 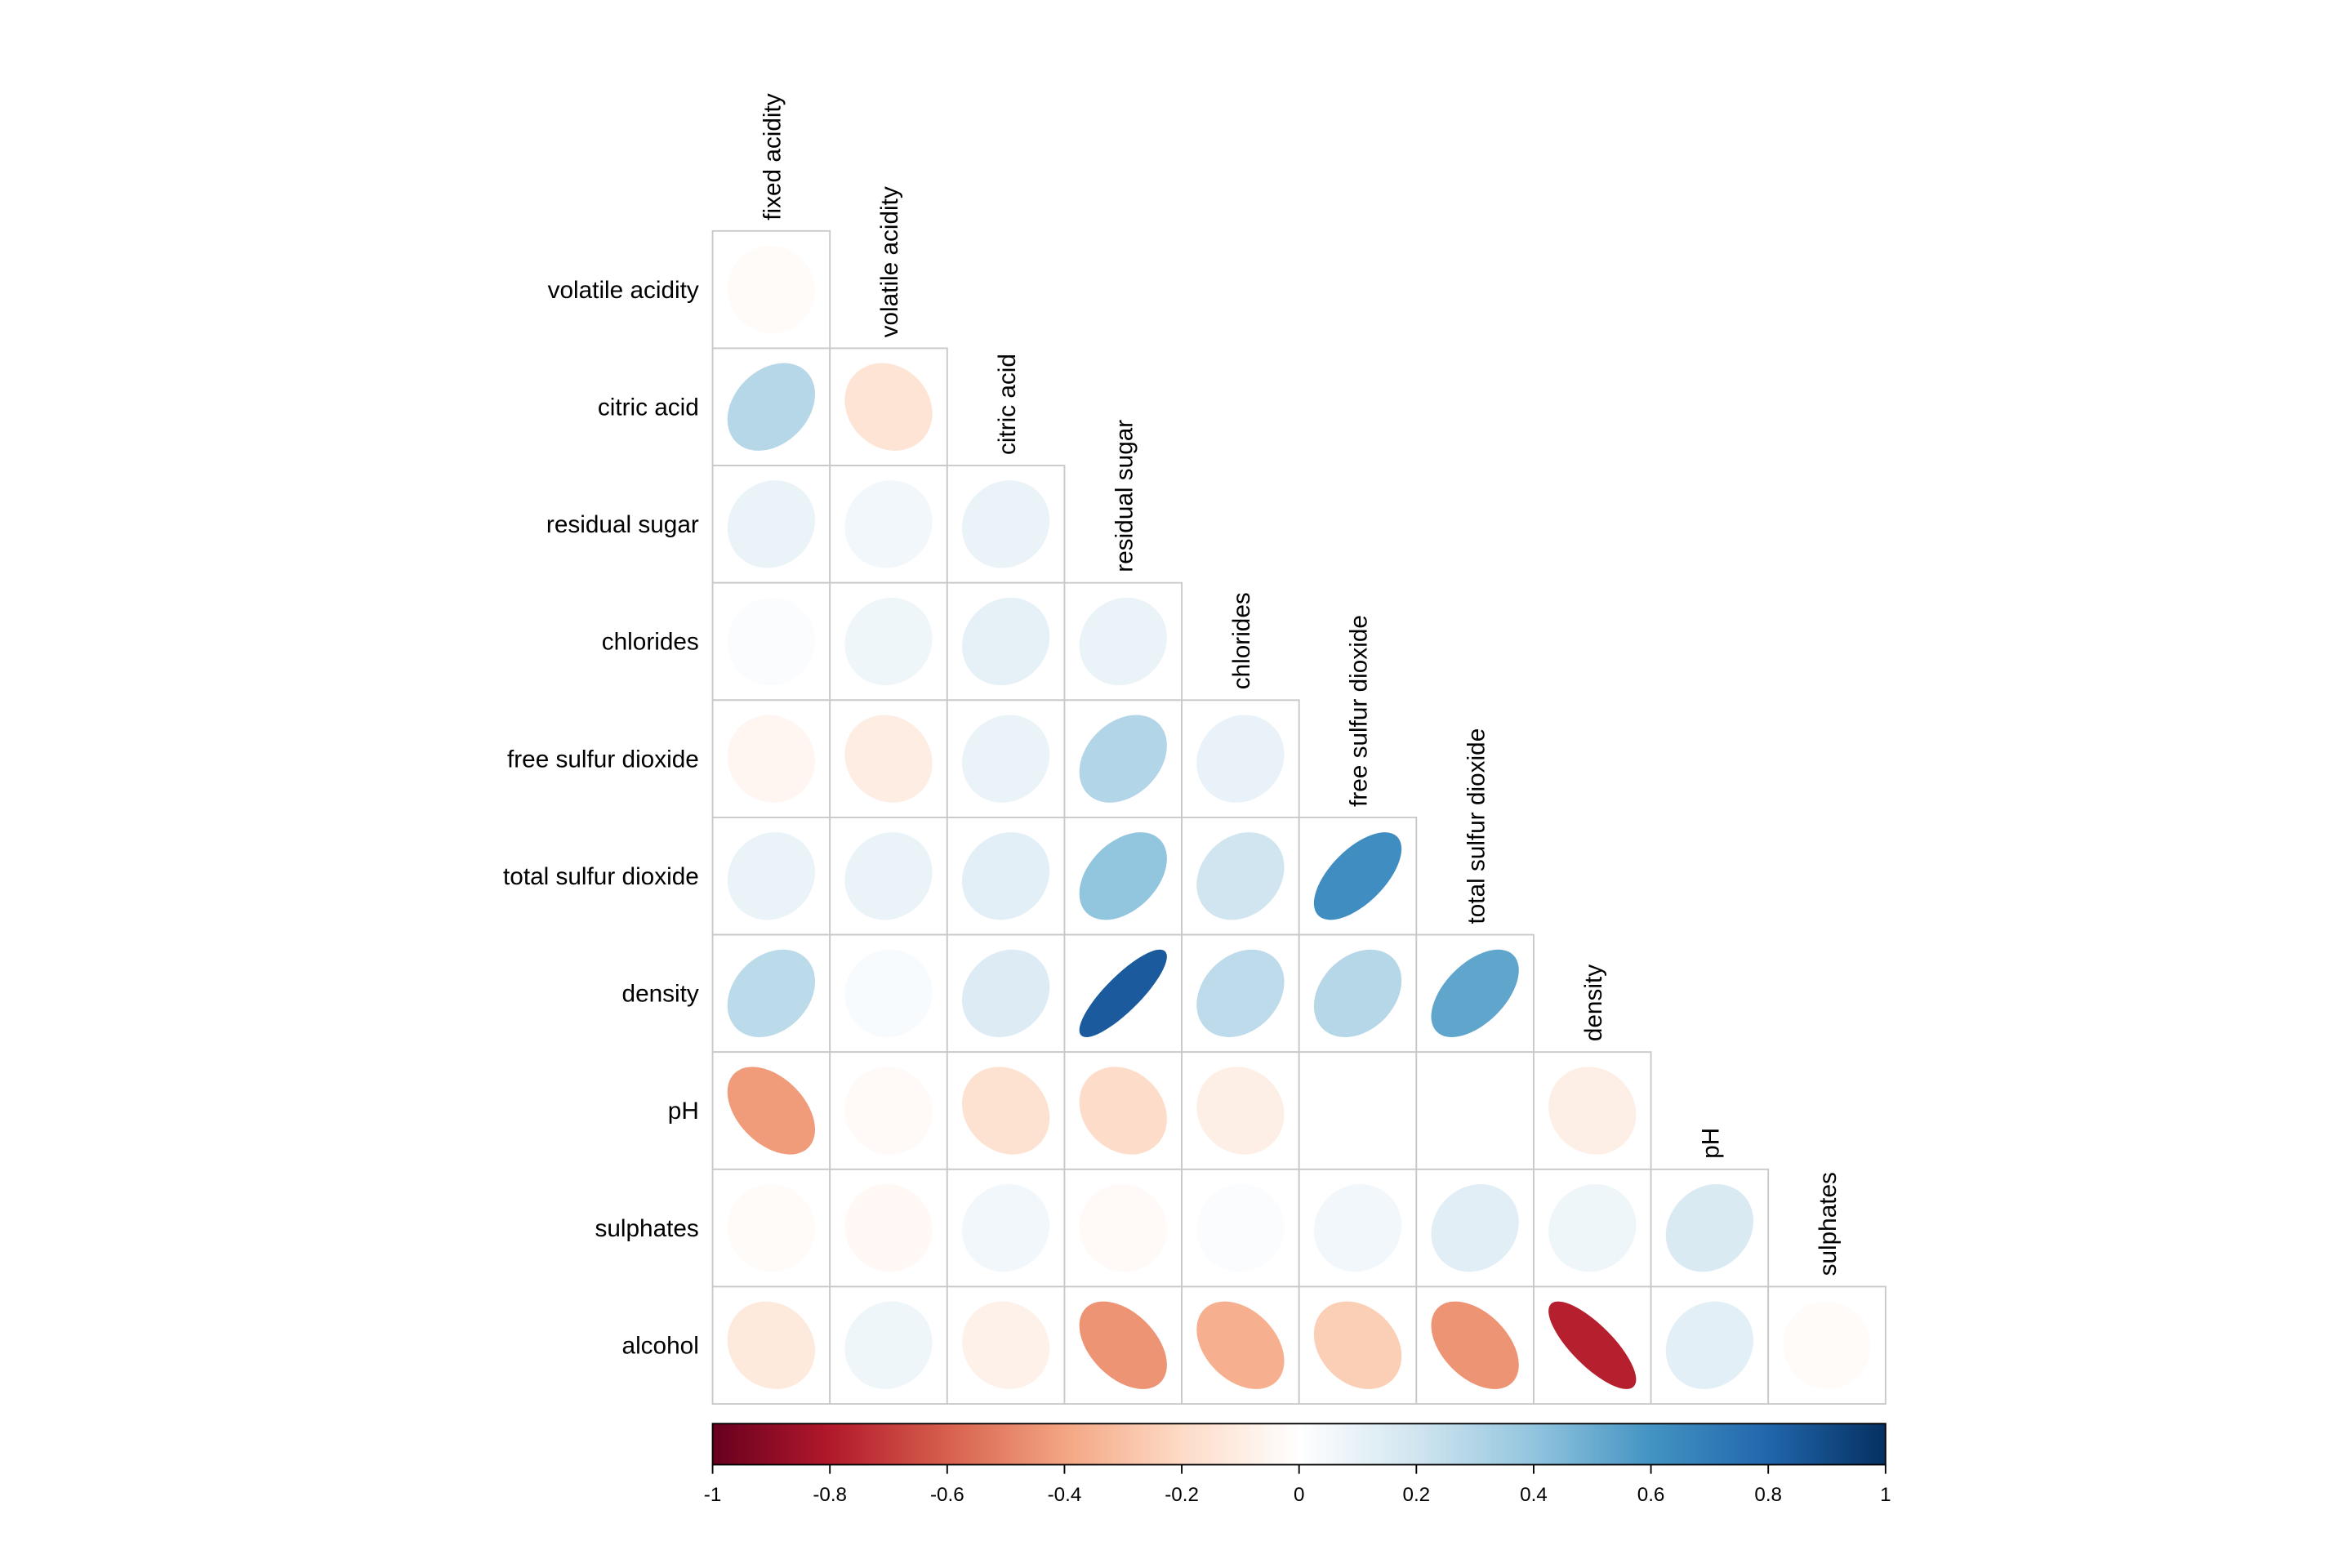 What do you see at coordinates (1065, 1495) in the screenshot?
I see `colorbar-tick-label: -0.4` at bounding box center [1065, 1495].